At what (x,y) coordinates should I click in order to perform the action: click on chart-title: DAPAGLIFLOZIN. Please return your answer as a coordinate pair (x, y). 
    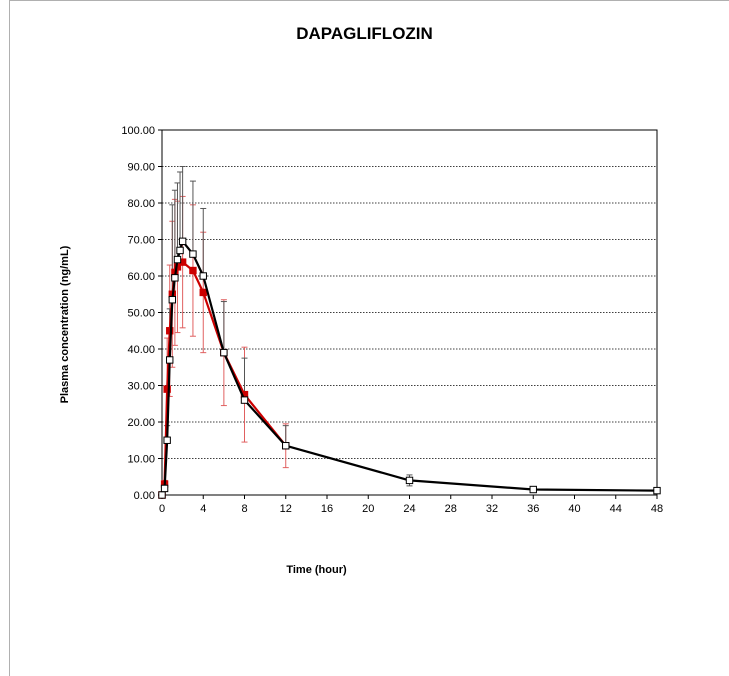
    Looking at the image, I should click on (364, 33).